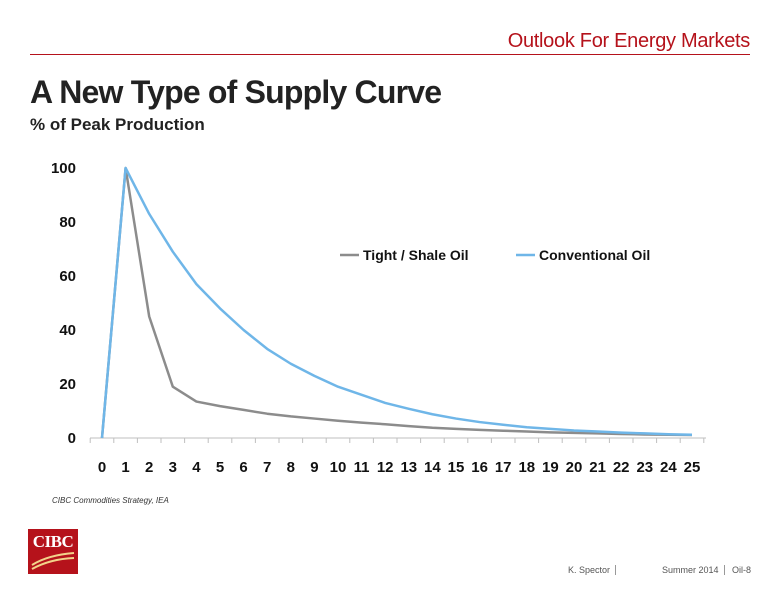  I want to click on y-tick-label: 100, so click(63, 168).